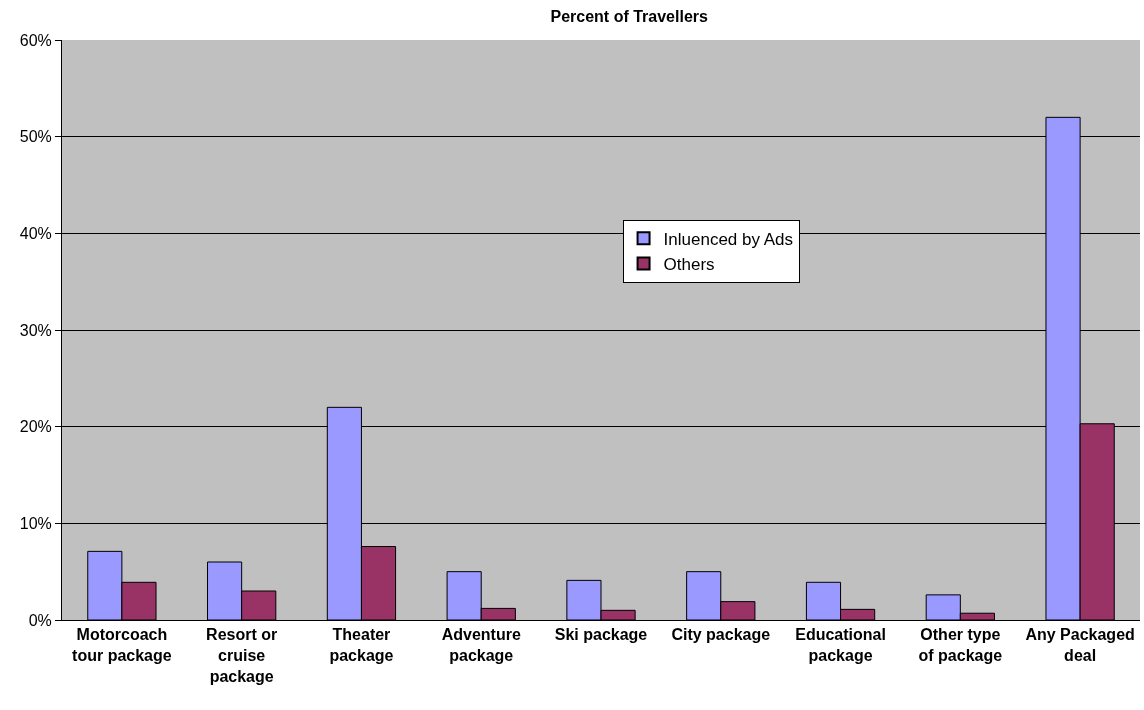 The height and width of the screenshot is (710, 1144). Describe the element at coordinates (35, 233) in the screenshot. I see `y-tick-label: 40%` at that location.